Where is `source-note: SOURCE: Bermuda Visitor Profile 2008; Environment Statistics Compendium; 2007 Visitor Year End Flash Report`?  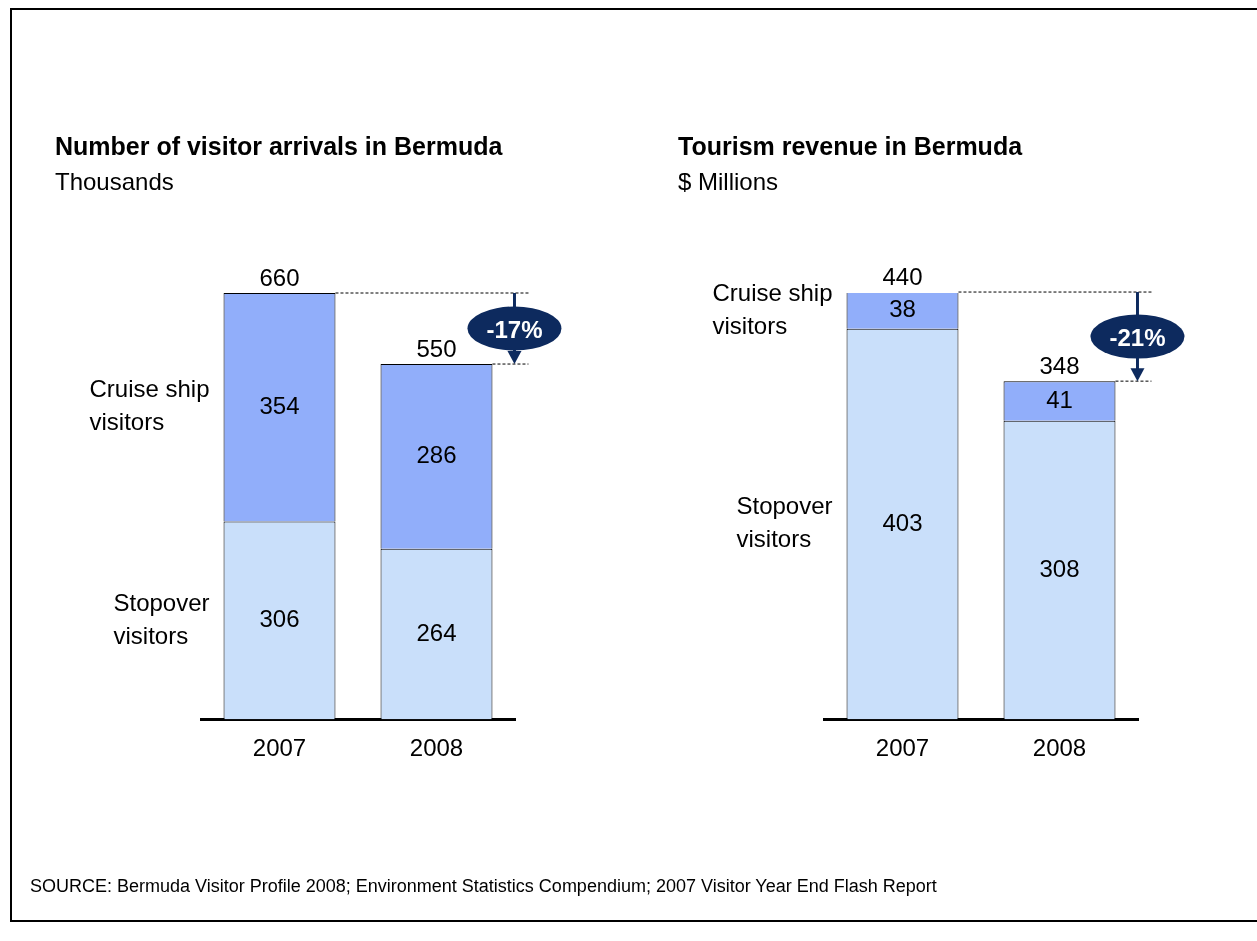
source-note: SOURCE: Bermuda Visitor Profile 2008; Environment Statistics Compendium; 2007 Visitor Year End Flash Report is located at coordinates (483, 886).